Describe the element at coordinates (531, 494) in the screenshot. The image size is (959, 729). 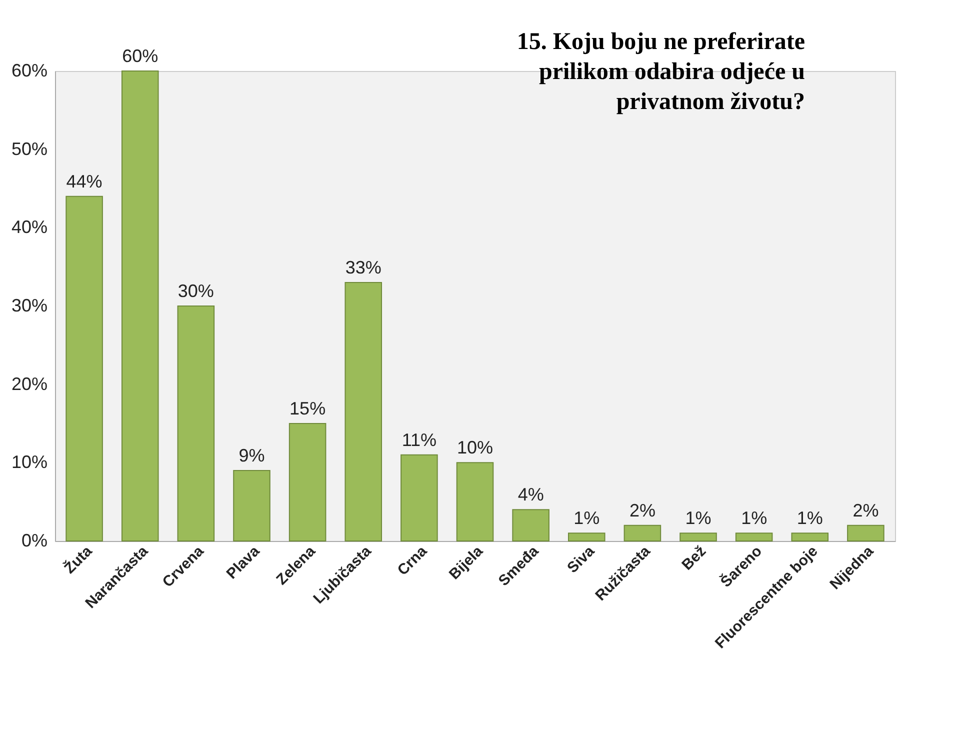
I see `data-label: 4%` at that location.